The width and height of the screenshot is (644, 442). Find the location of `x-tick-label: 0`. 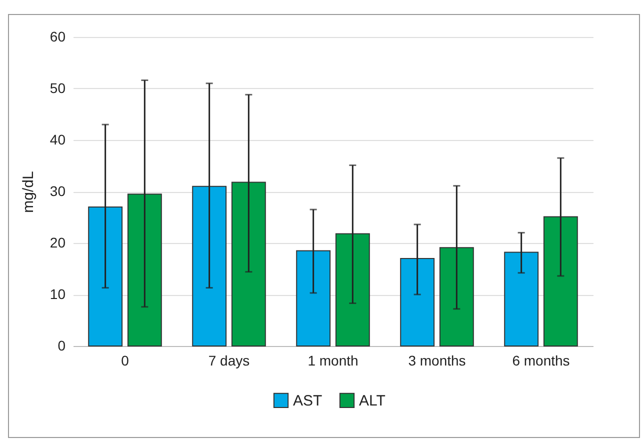

x-tick-label: 0 is located at coordinates (125, 360).